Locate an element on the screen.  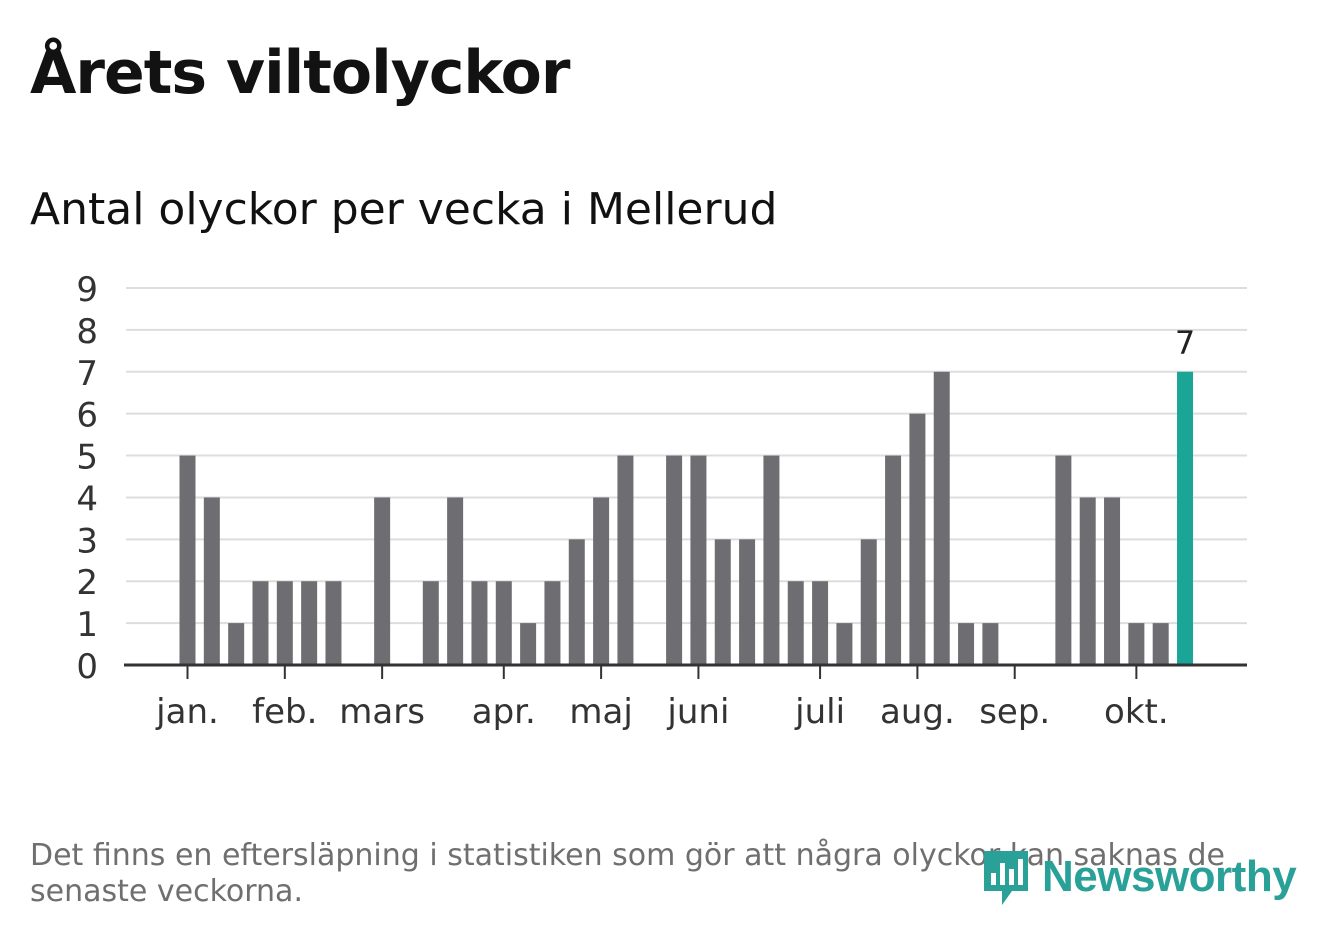
highlight-bar is located at coordinates (1185, 518).